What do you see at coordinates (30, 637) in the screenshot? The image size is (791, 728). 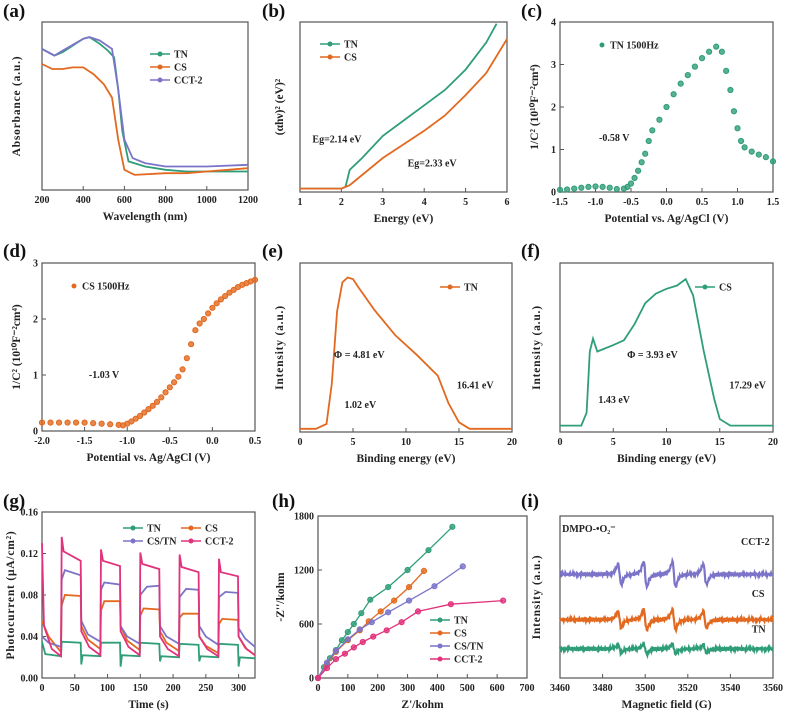 I see `y-tick-label: 0.04` at bounding box center [30, 637].